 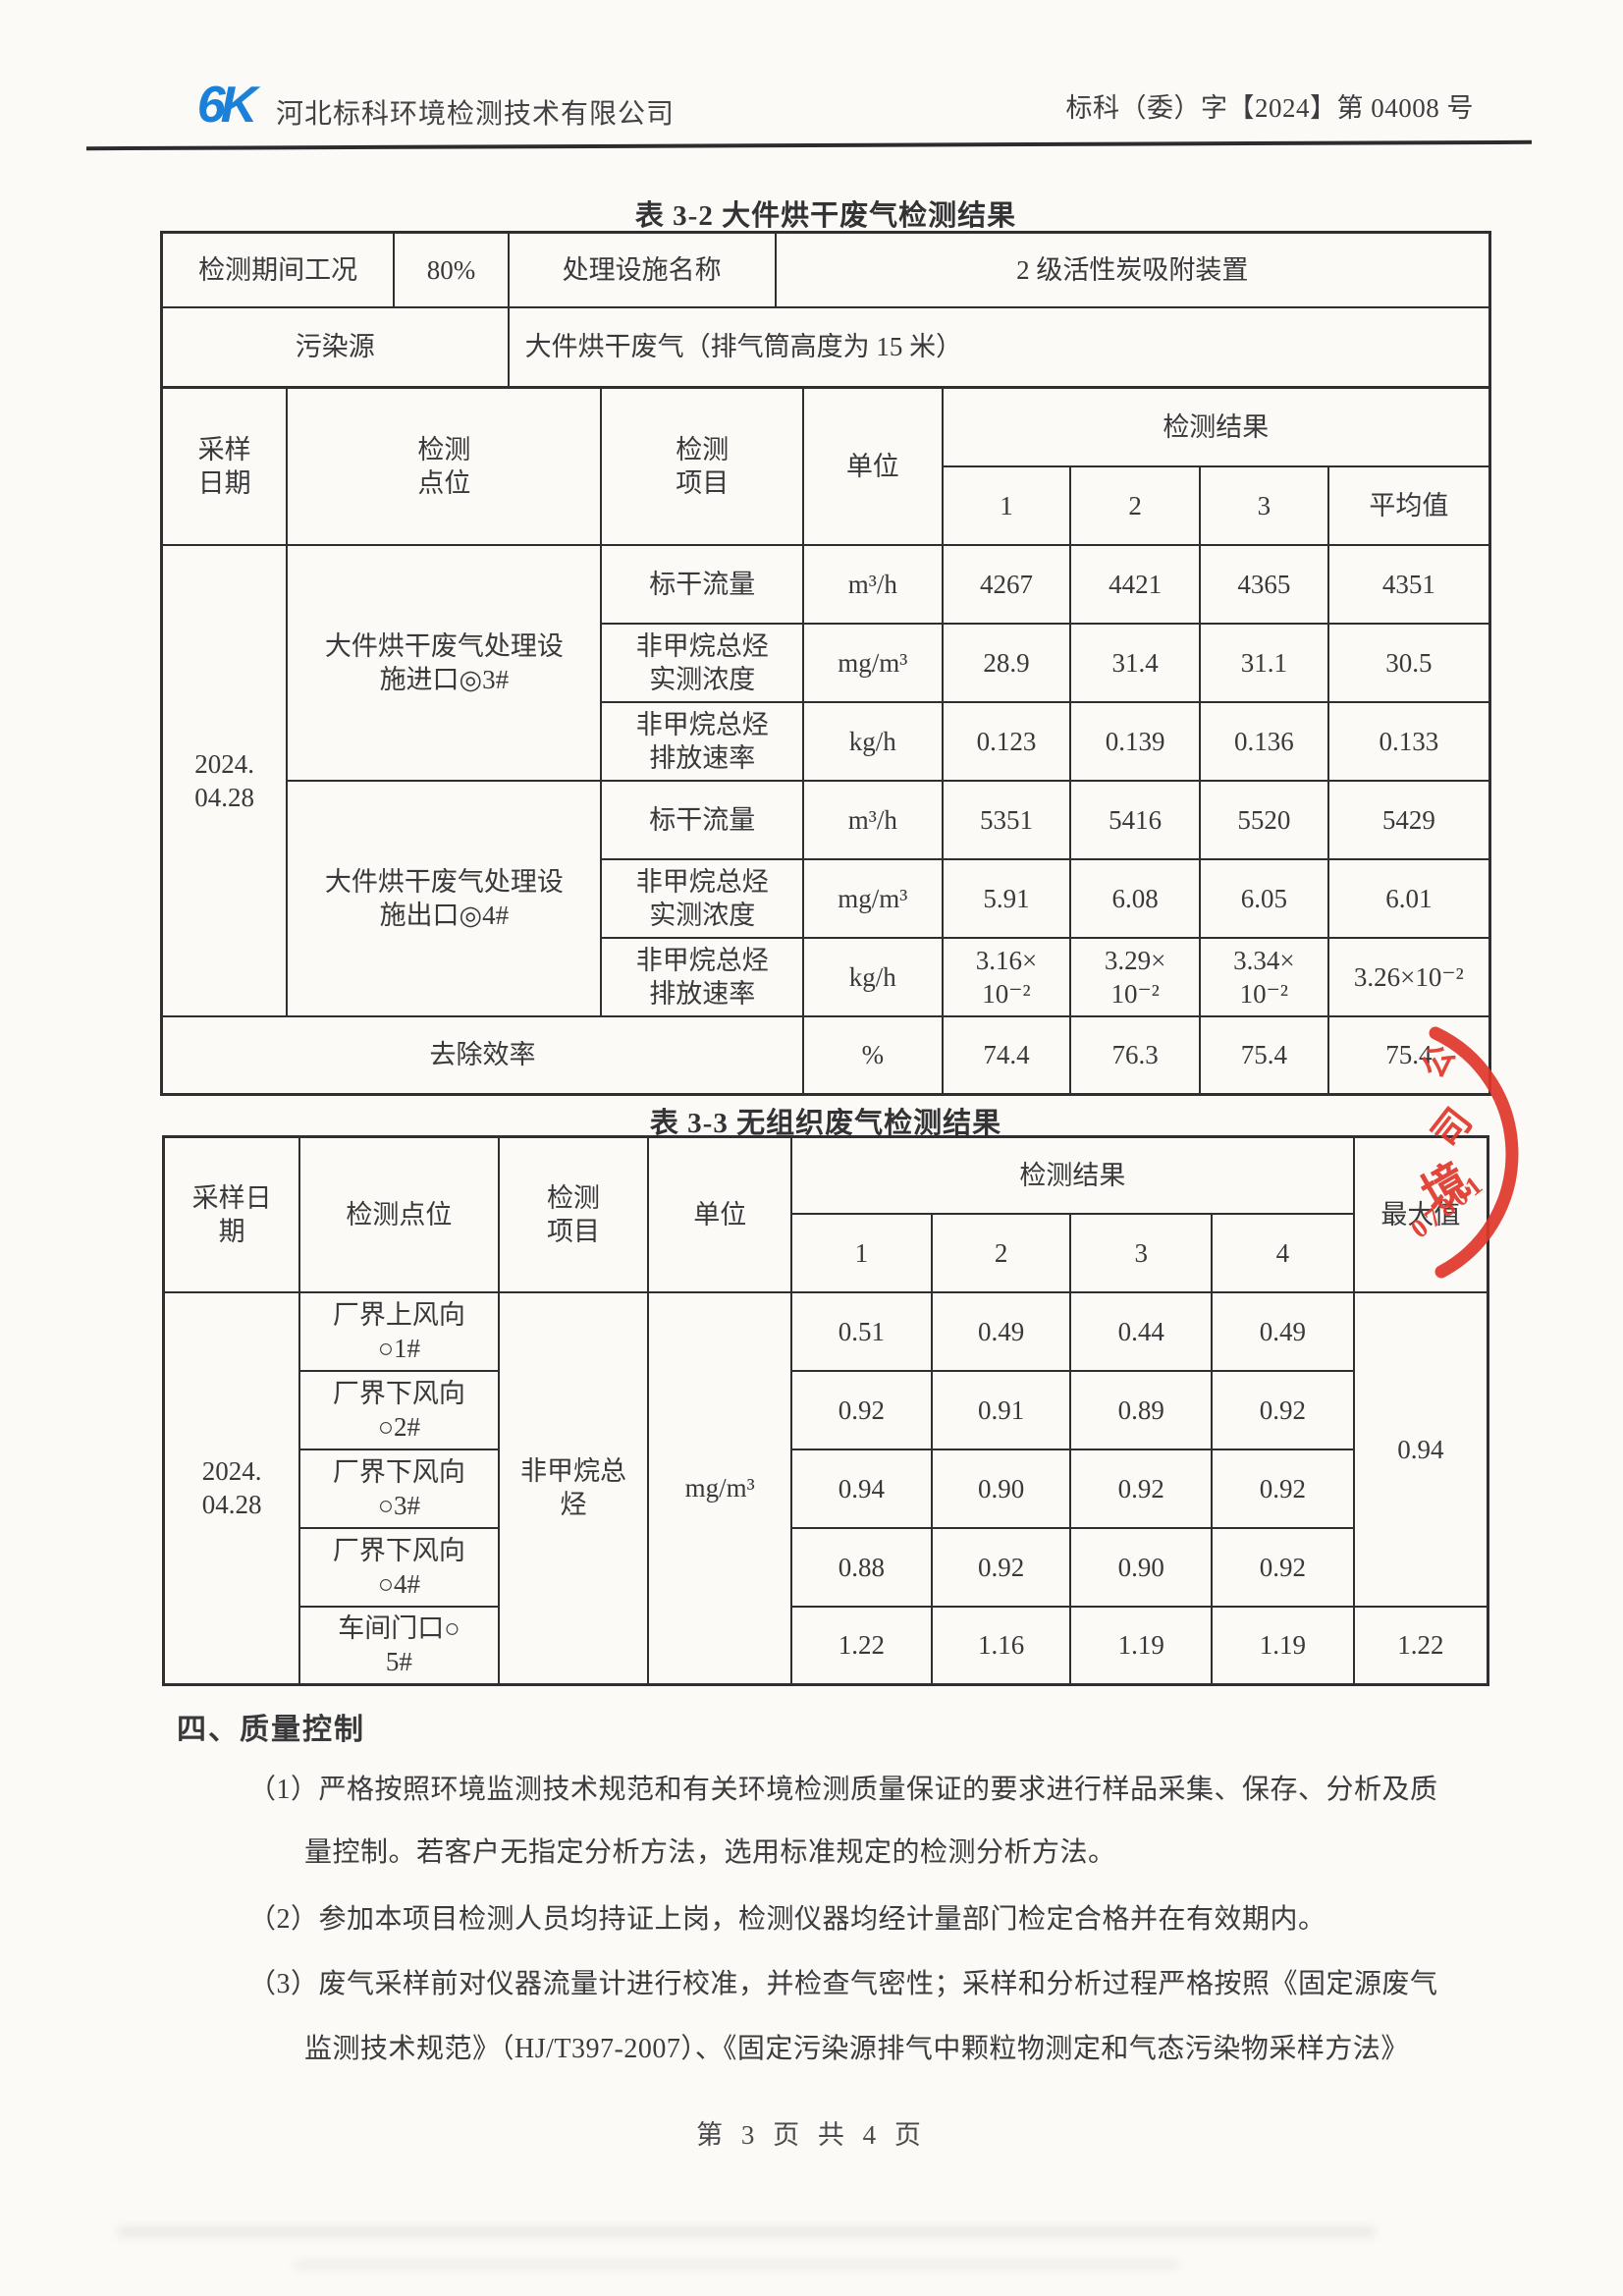 What do you see at coordinates (1408, 819) in the screenshot?
I see `value-cell: 5429` at bounding box center [1408, 819].